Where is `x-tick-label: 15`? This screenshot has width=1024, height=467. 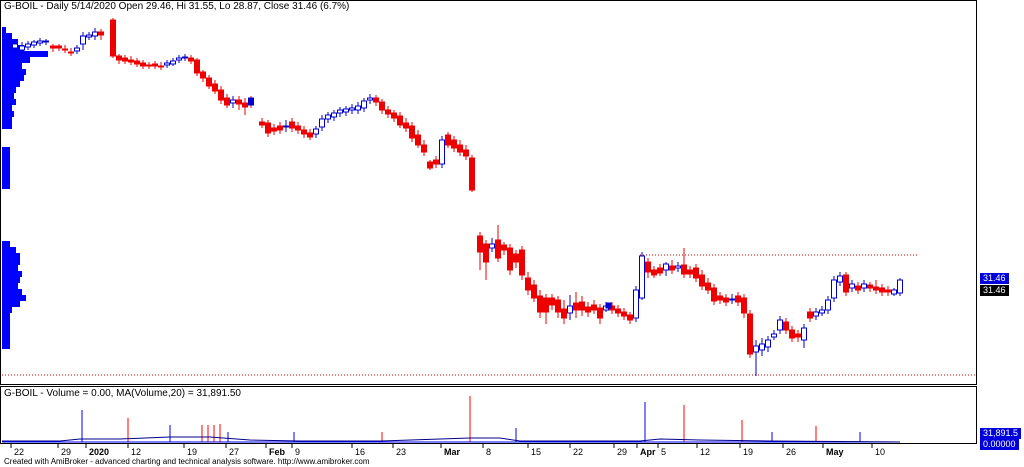
x-tick-label: 15 is located at coordinates (536, 452).